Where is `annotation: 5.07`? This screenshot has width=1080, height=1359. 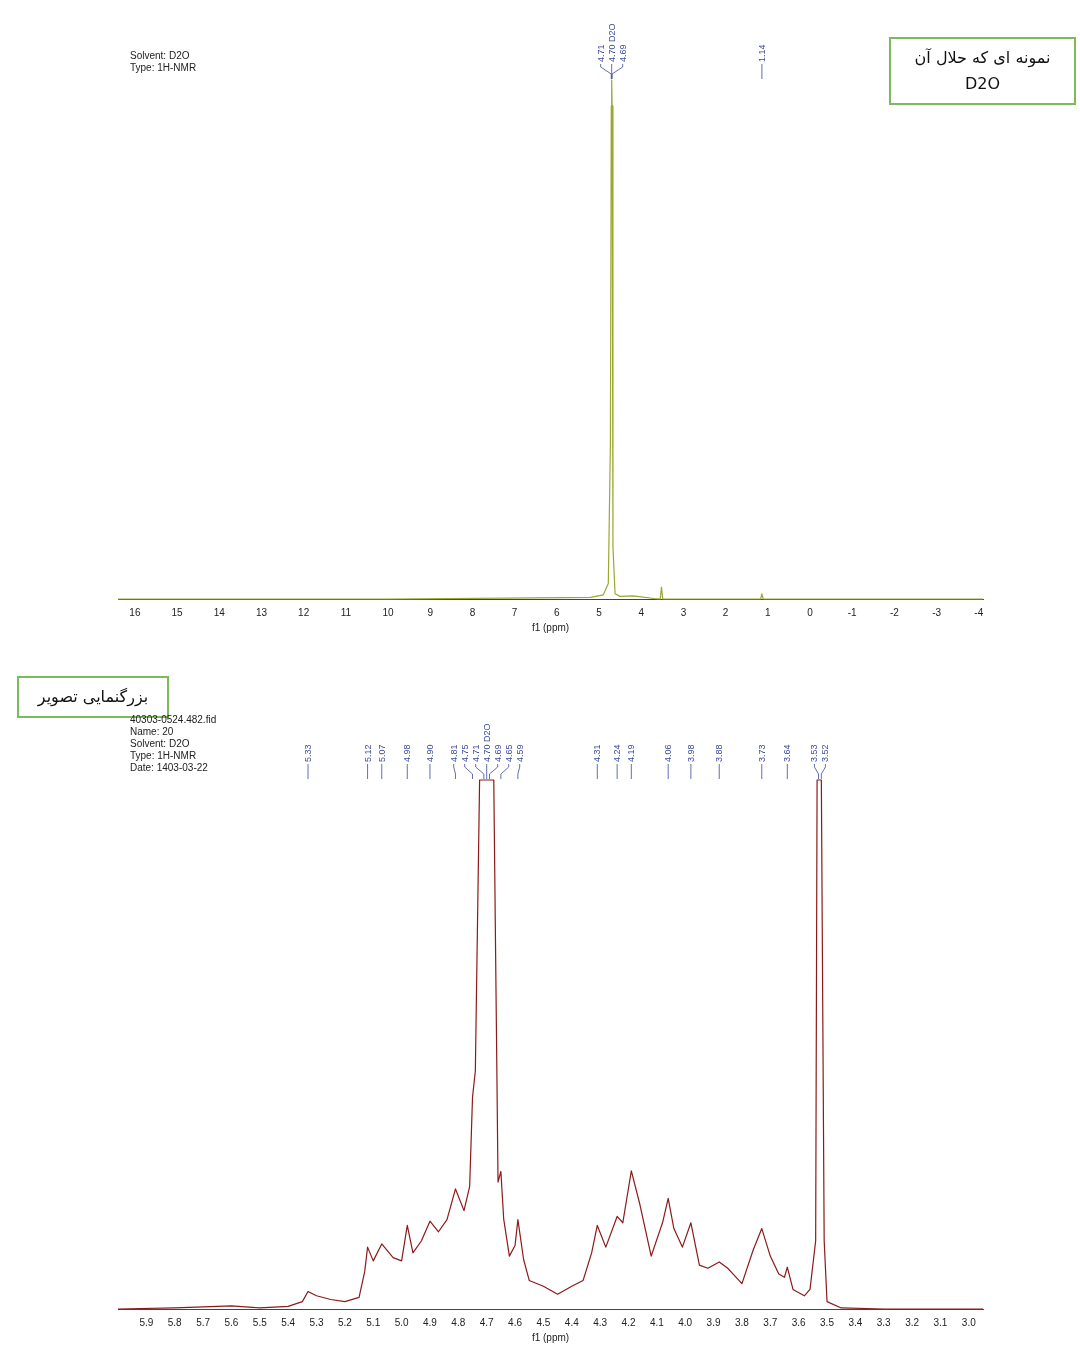 annotation: 5.07 is located at coordinates (381, 753).